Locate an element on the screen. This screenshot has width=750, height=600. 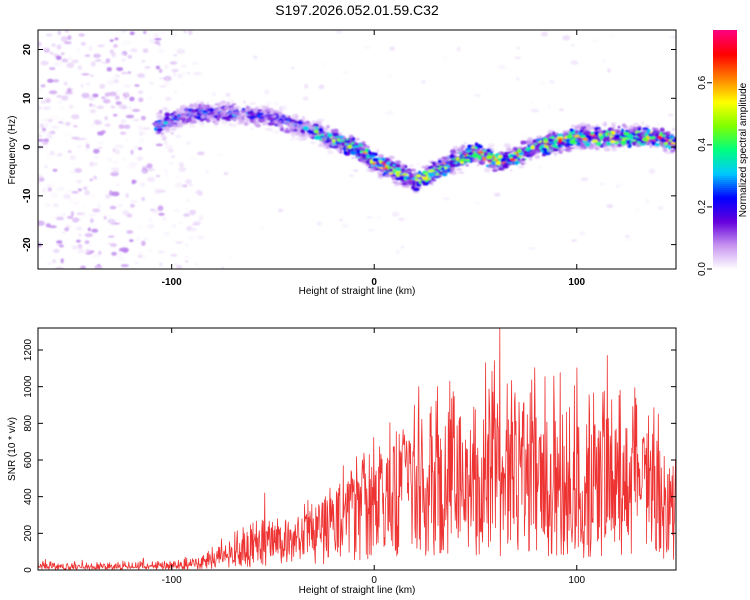
y-tick-label: 800 is located at coordinates (28, 423).